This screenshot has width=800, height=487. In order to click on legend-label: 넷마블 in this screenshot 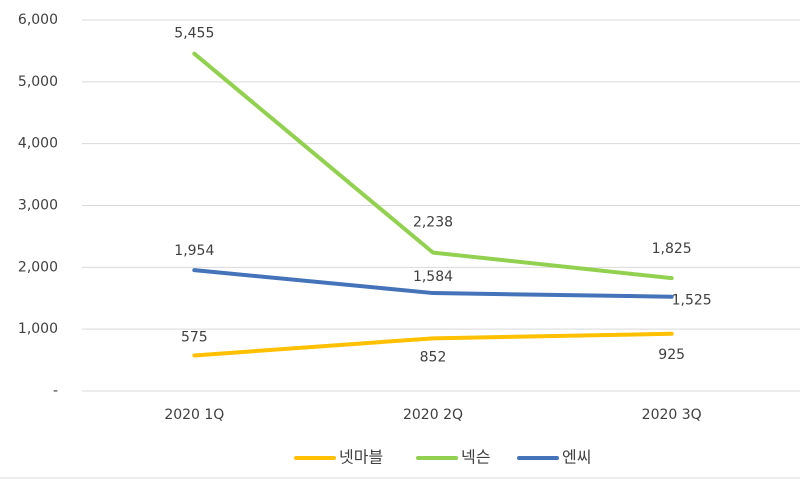, I will do `click(361, 457)`.